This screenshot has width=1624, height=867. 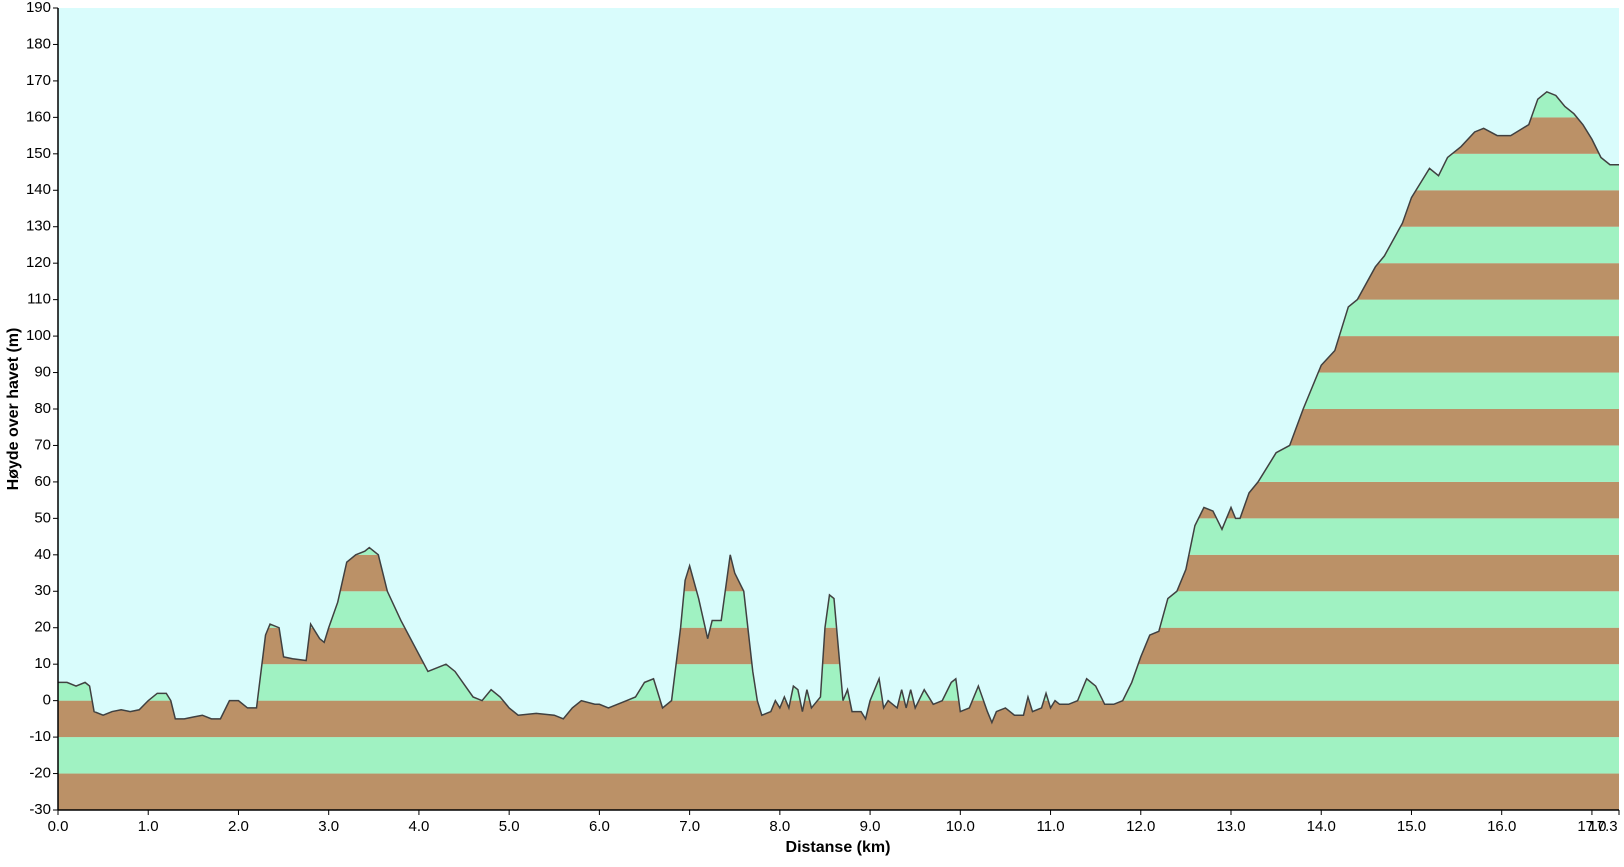 What do you see at coordinates (238, 826) in the screenshot?
I see `x-tick-label: 2.0` at bounding box center [238, 826].